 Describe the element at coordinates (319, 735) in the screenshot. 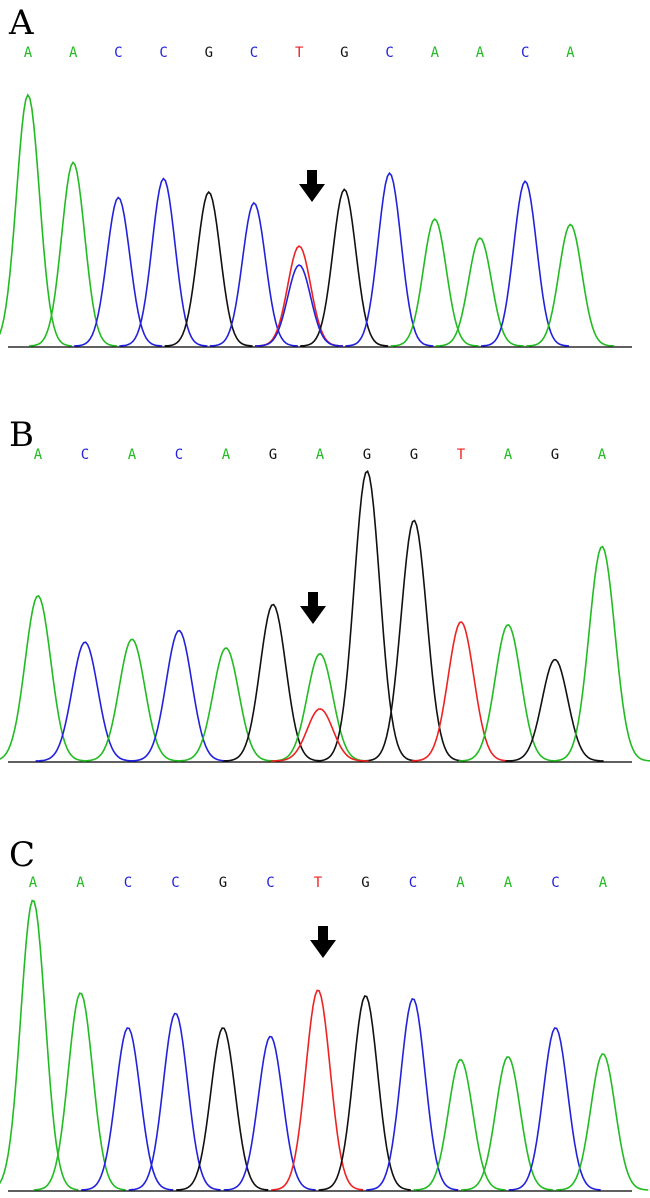

I see `secondary-peak-t` at that location.